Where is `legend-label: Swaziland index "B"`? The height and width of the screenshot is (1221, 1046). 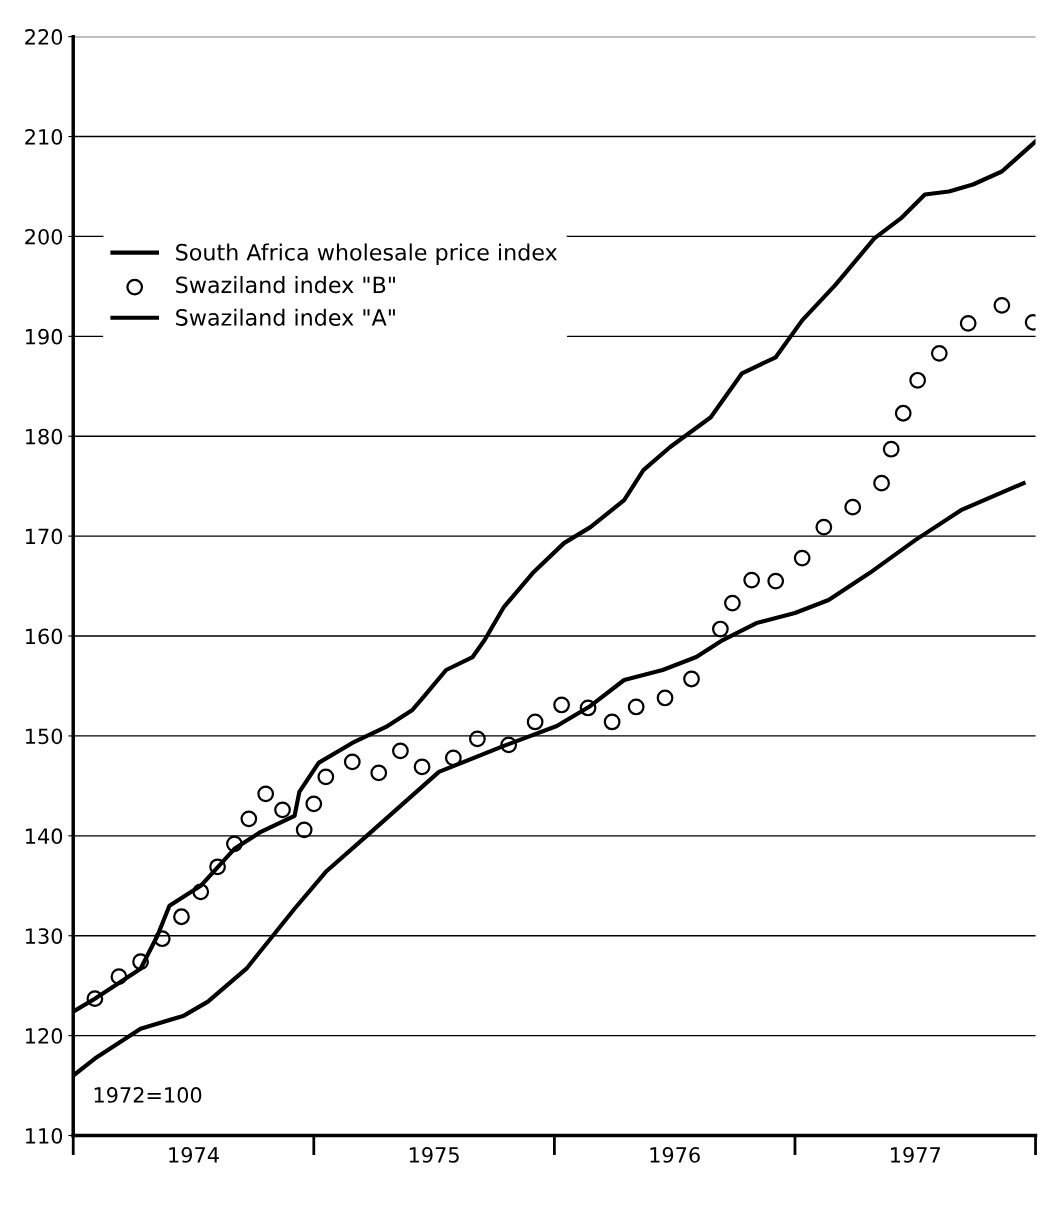
legend-label: Swaziland index "B" is located at coordinates (285, 285).